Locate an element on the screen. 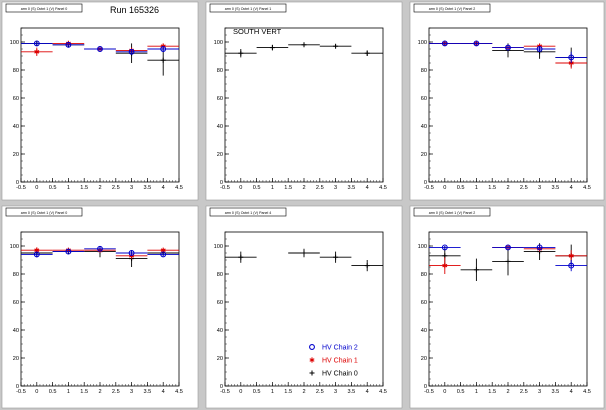  series-chain1 is located at coordinates (508, 259).